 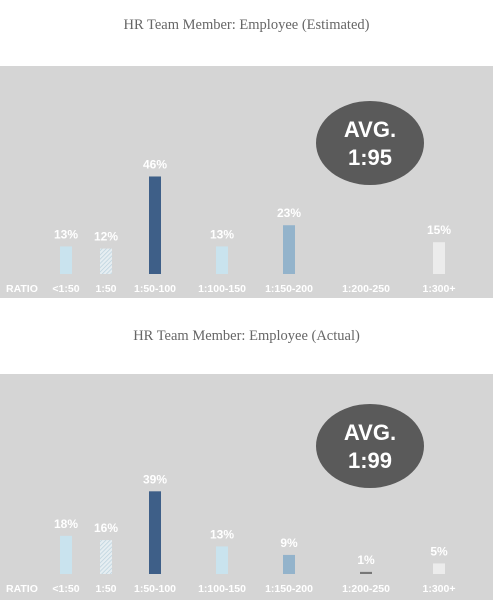 What do you see at coordinates (370, 157) in the screenshot?
I see `average-badge-text: 1:95` at bounding box center [370, 157].